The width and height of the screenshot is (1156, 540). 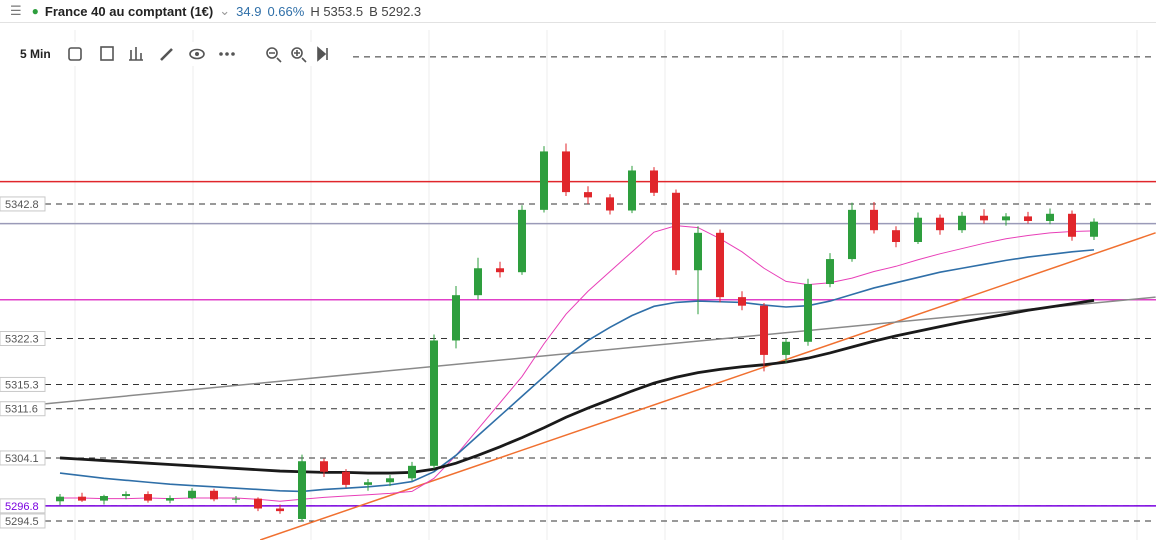 I want to click on eye-icon, so click(x=196, y=54).